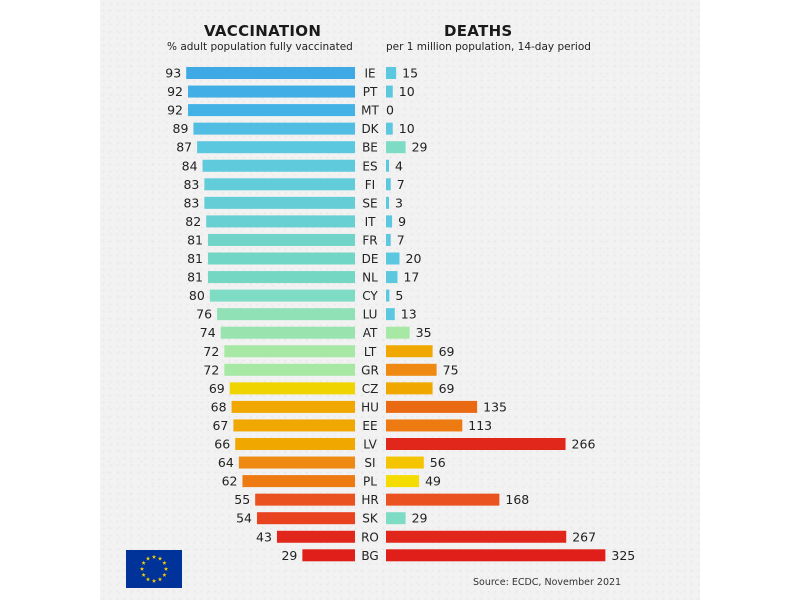  I want to click on vaccination-value-pl: 62, so click(230, 481).